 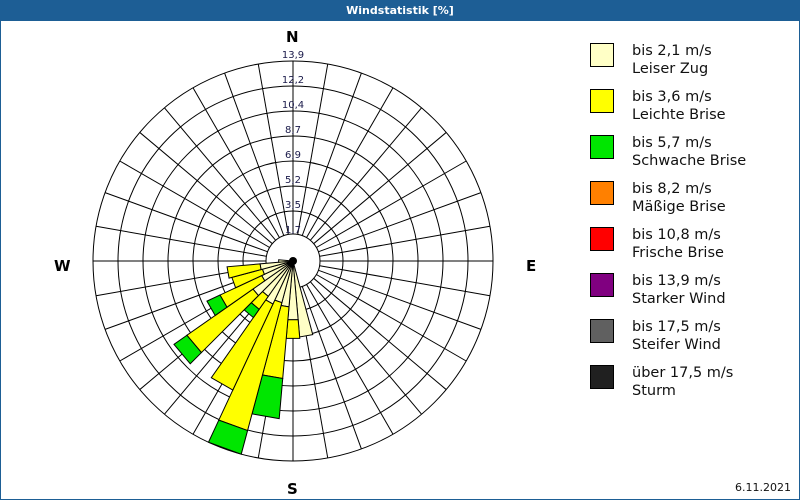 What do you see at coordinates (679, 207) in the screenshot?
I see `legend-name: Mäßige Brise` at bounding box center [679, 207].